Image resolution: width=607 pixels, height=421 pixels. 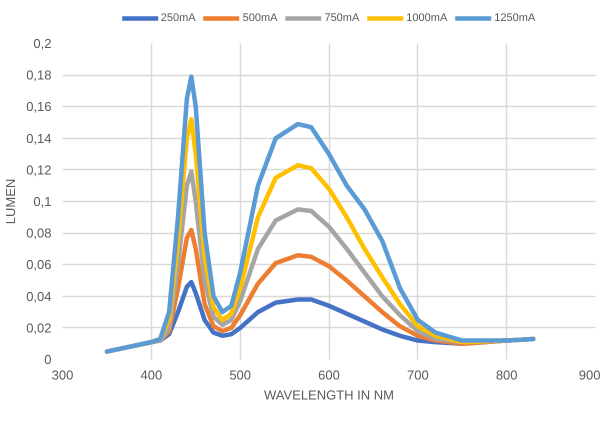 What do you see at coordinates (589, 375) in the screenshot?
I see `x-tick-label: 900` at bounding box center [589, 375].